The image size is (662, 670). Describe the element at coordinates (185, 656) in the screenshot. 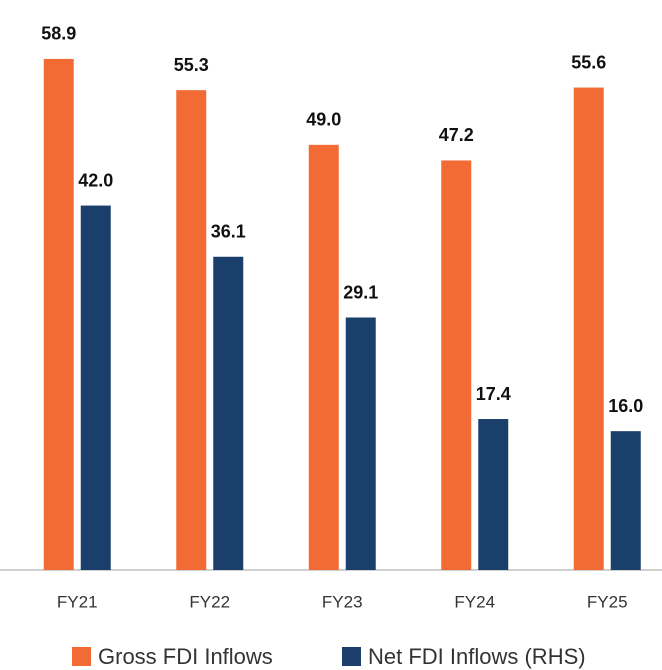

I see `legend-label: Gross FDI Inflows` at that location.